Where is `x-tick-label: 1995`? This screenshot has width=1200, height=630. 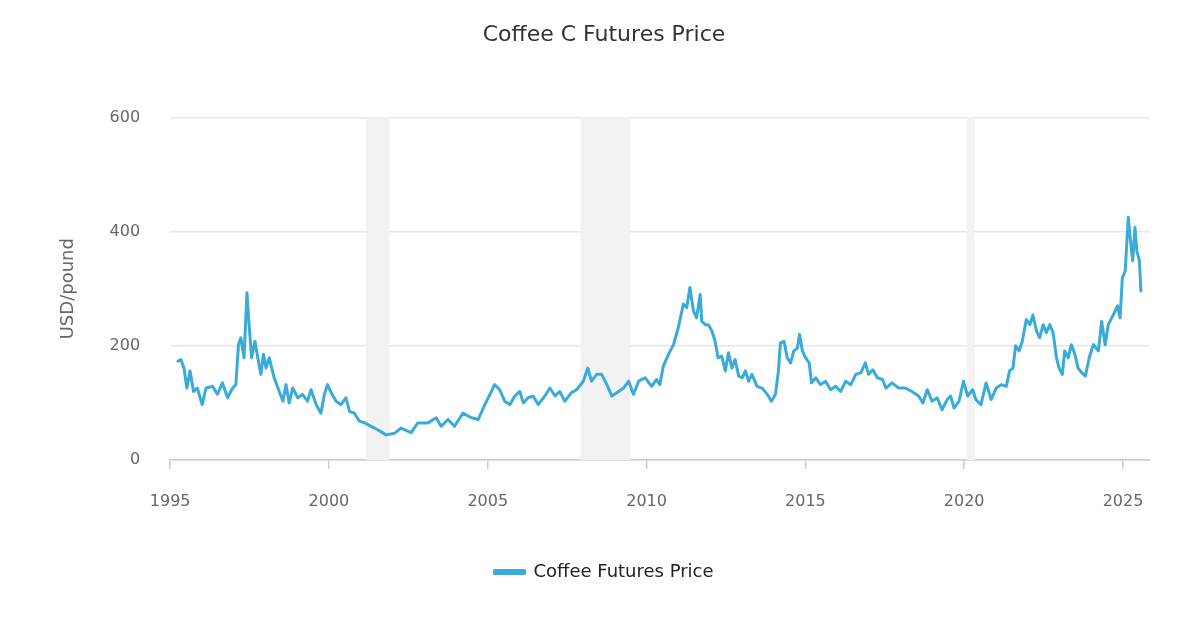 x-tick-label: 1995 is located at coordinates (170, 500).